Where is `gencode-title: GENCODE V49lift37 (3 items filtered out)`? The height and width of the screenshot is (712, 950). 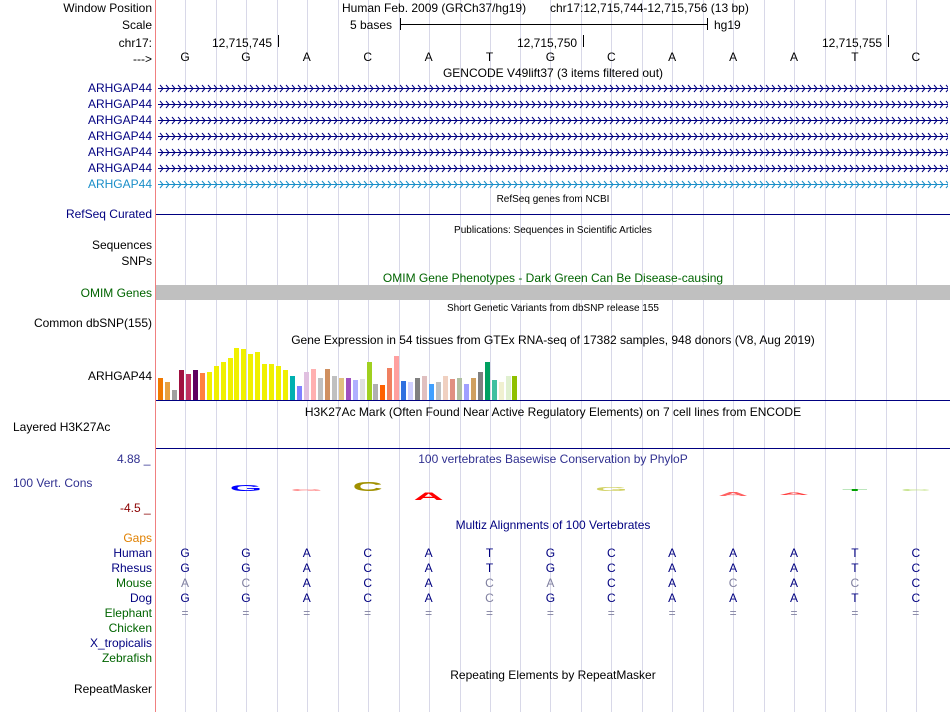
gencode-title: GENCODE V49lift37 (3 items filtered out) is located at coordinates (553, 73).